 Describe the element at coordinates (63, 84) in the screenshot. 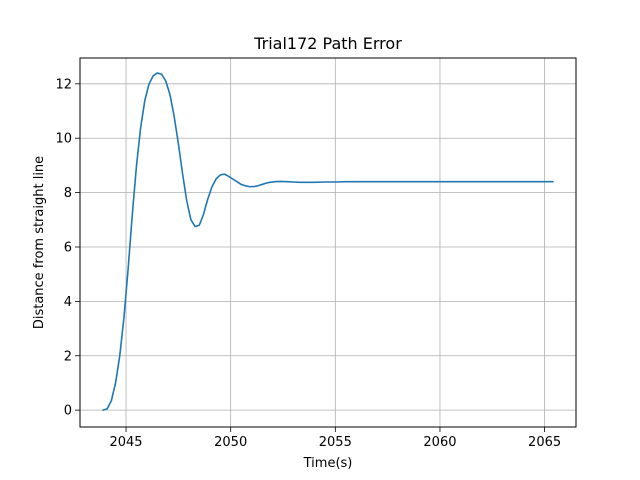

I see `y-tick-label: 12` at that location.